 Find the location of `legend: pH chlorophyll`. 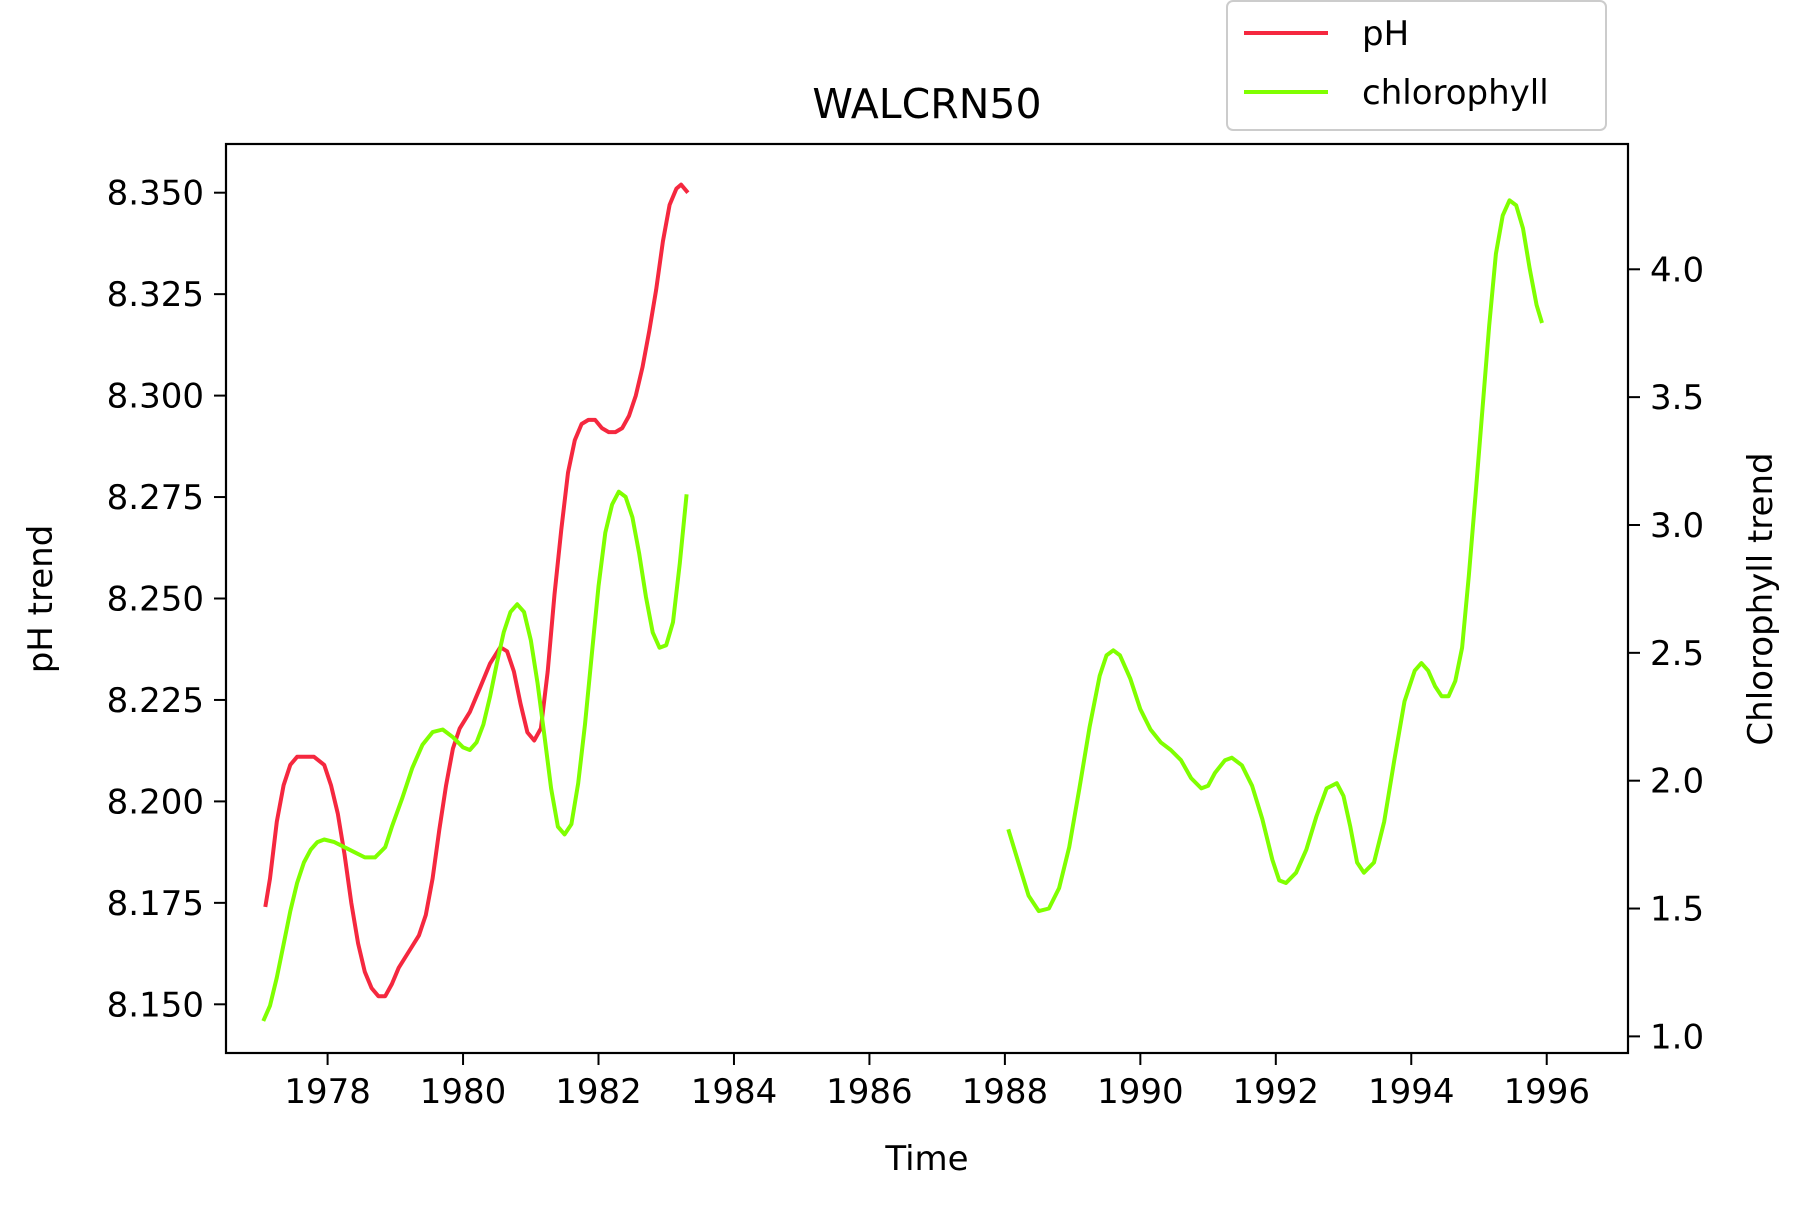

legend: pH chlorophyll is located at coordinates (1416, 65).